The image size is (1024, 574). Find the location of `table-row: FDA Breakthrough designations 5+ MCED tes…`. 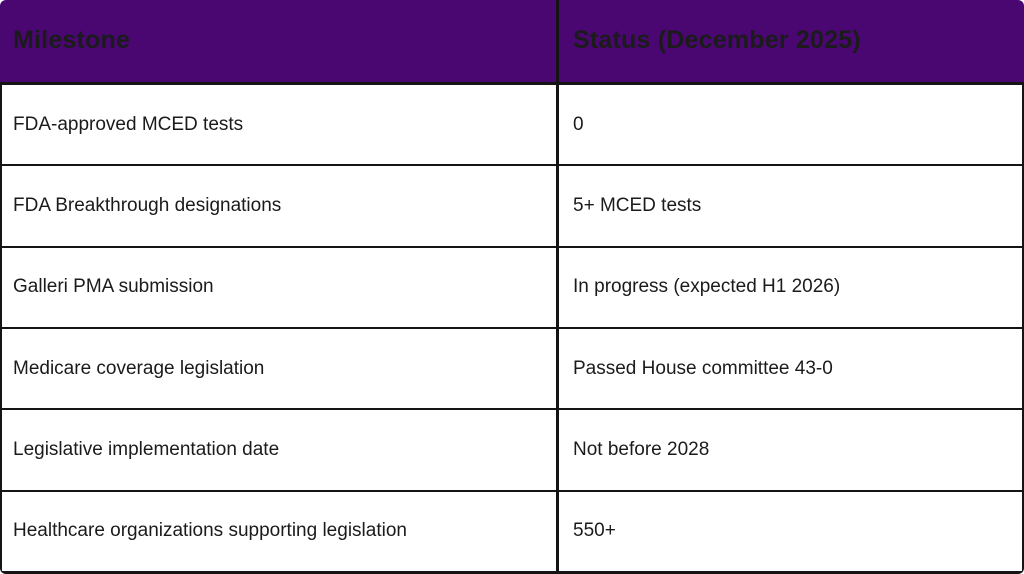

table-row: FDA Breakthrough designations 5+ MCED tes… is located at coordinates (512, 207).